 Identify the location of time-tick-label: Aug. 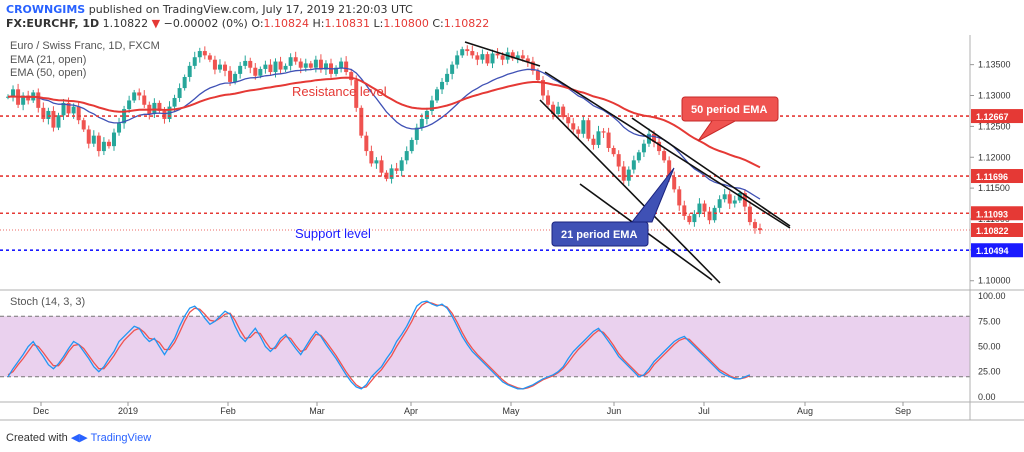
(805, 411).